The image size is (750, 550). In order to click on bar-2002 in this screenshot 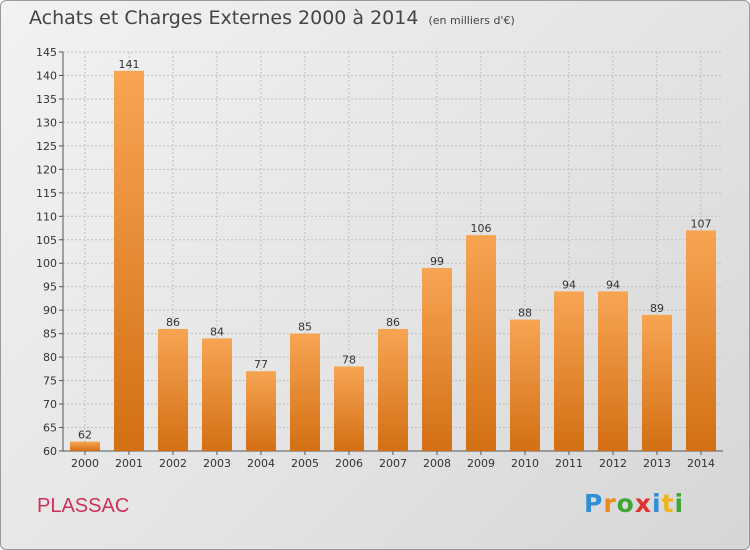, I will do `click(173, 389)`.